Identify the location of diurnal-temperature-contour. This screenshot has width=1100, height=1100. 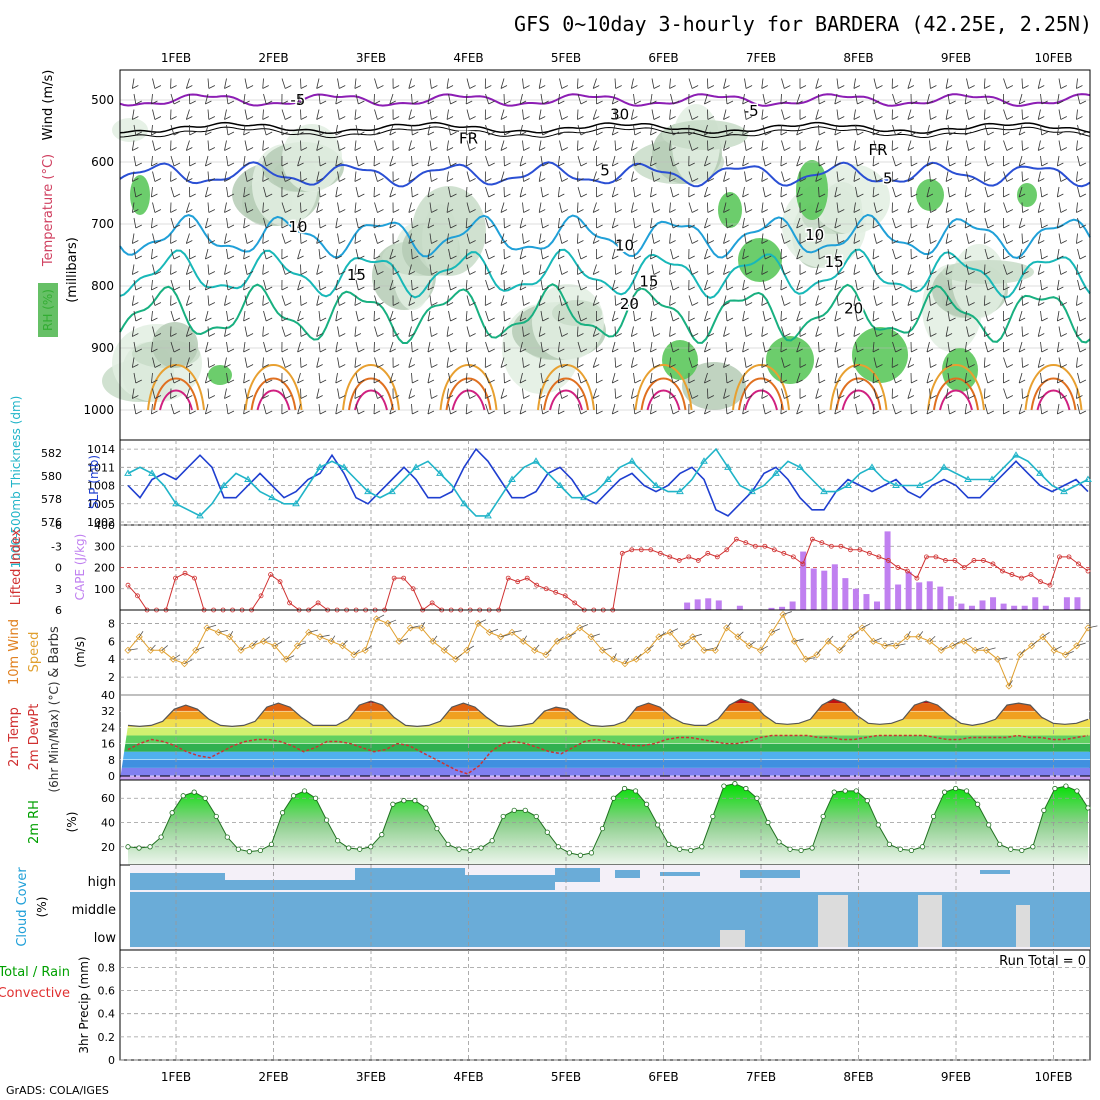
(761, 387).